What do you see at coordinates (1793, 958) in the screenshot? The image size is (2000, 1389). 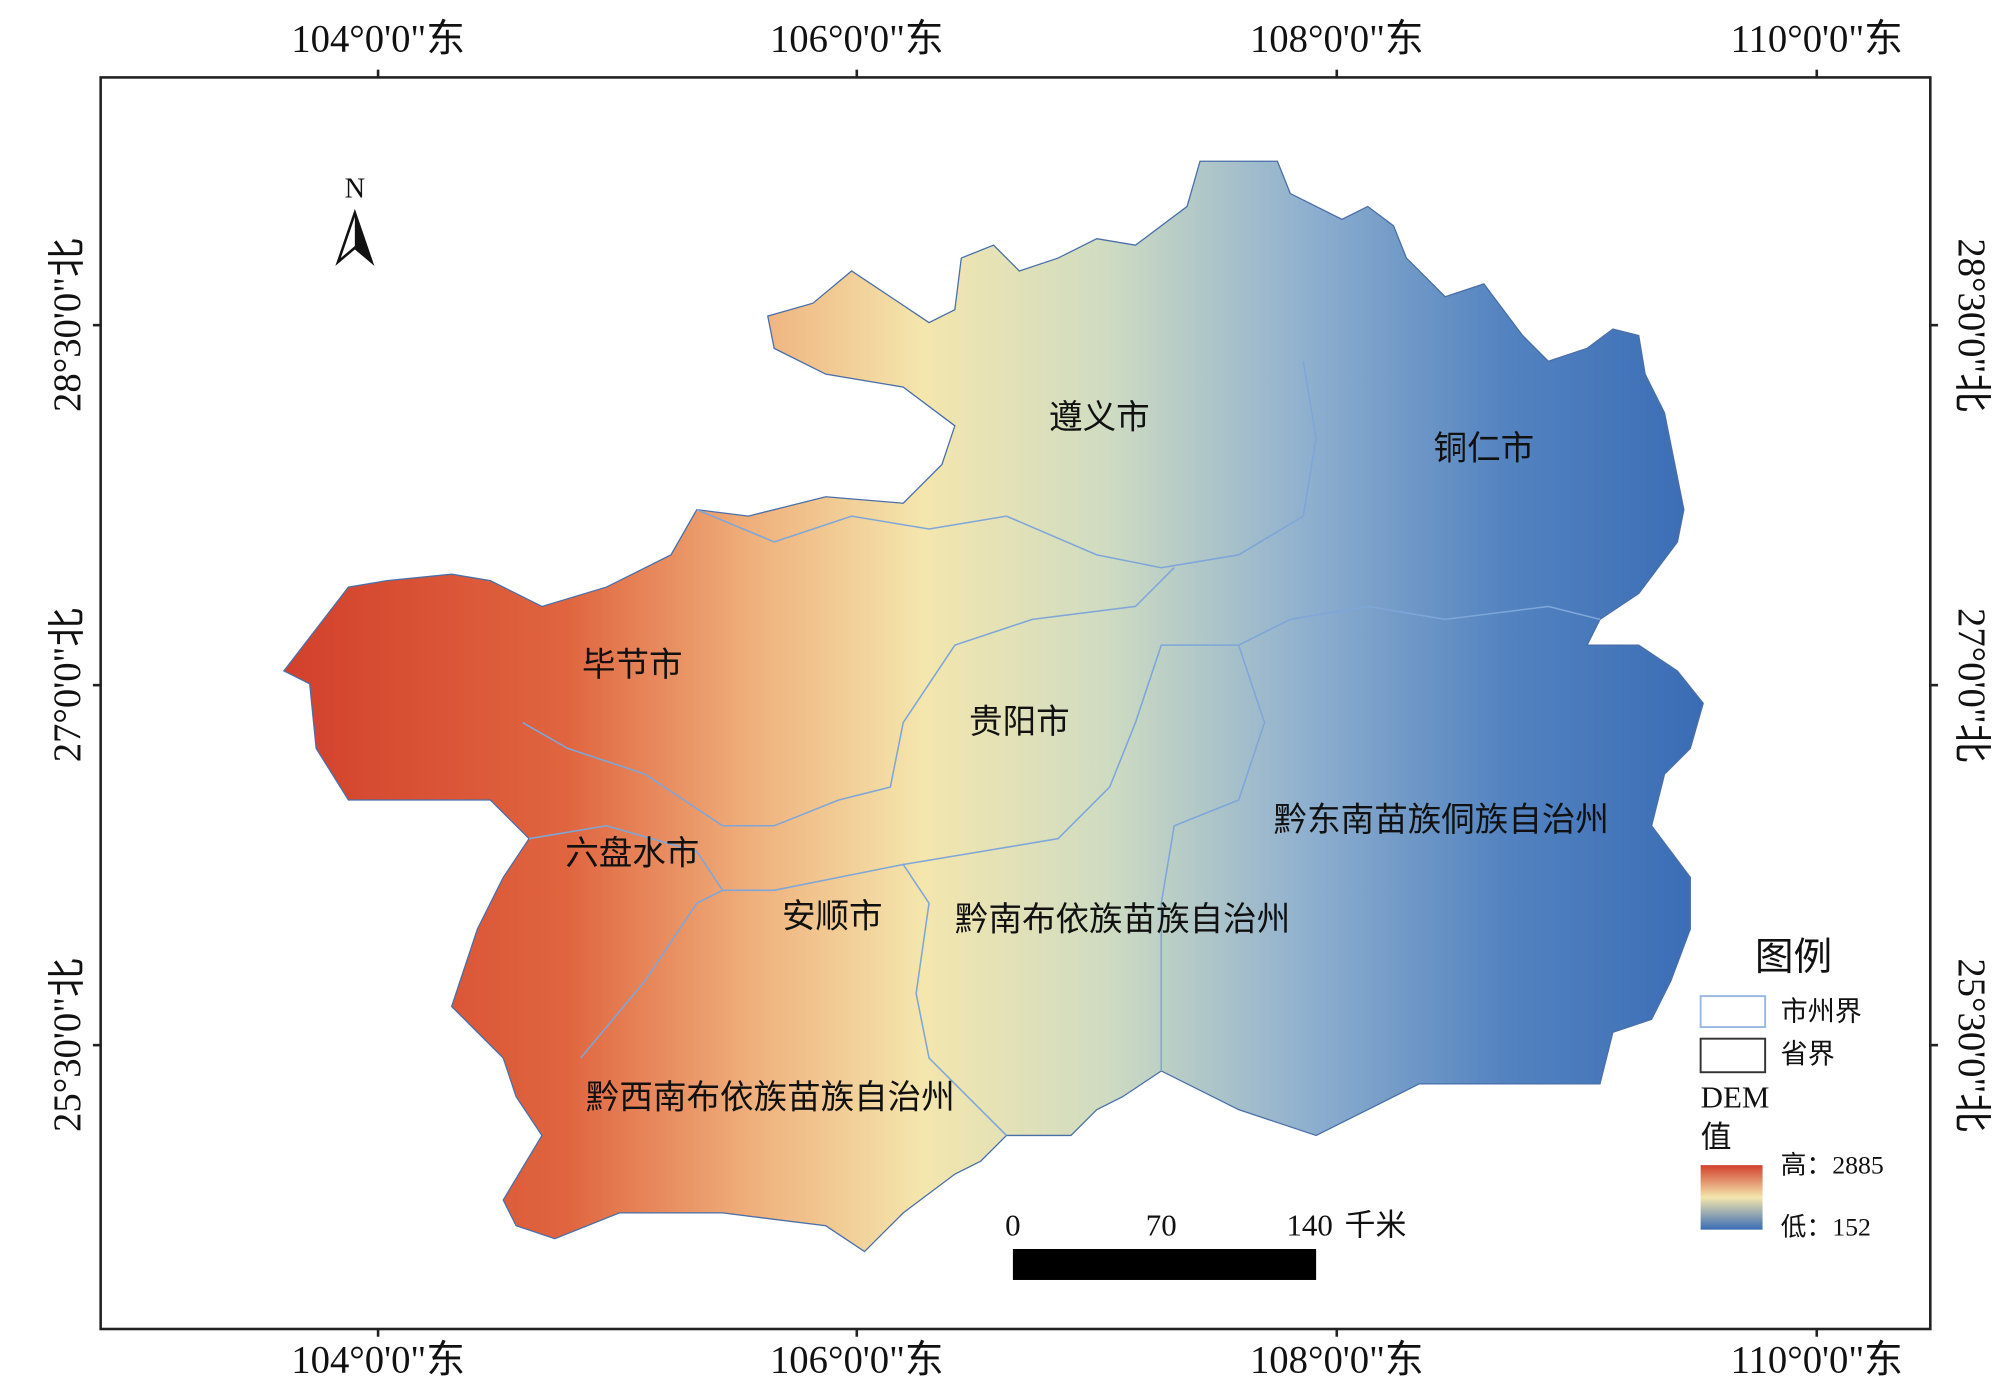 I see `legend-title: 图例` at bounding box center [1793, 958].